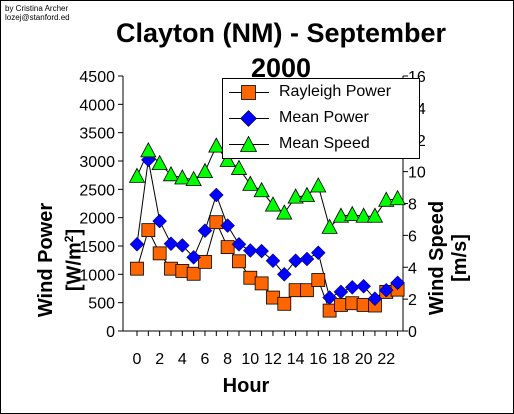 The height and width of the screenshot is (414, 514). I want to click on x-tick-label: 16, so click(318, 359).